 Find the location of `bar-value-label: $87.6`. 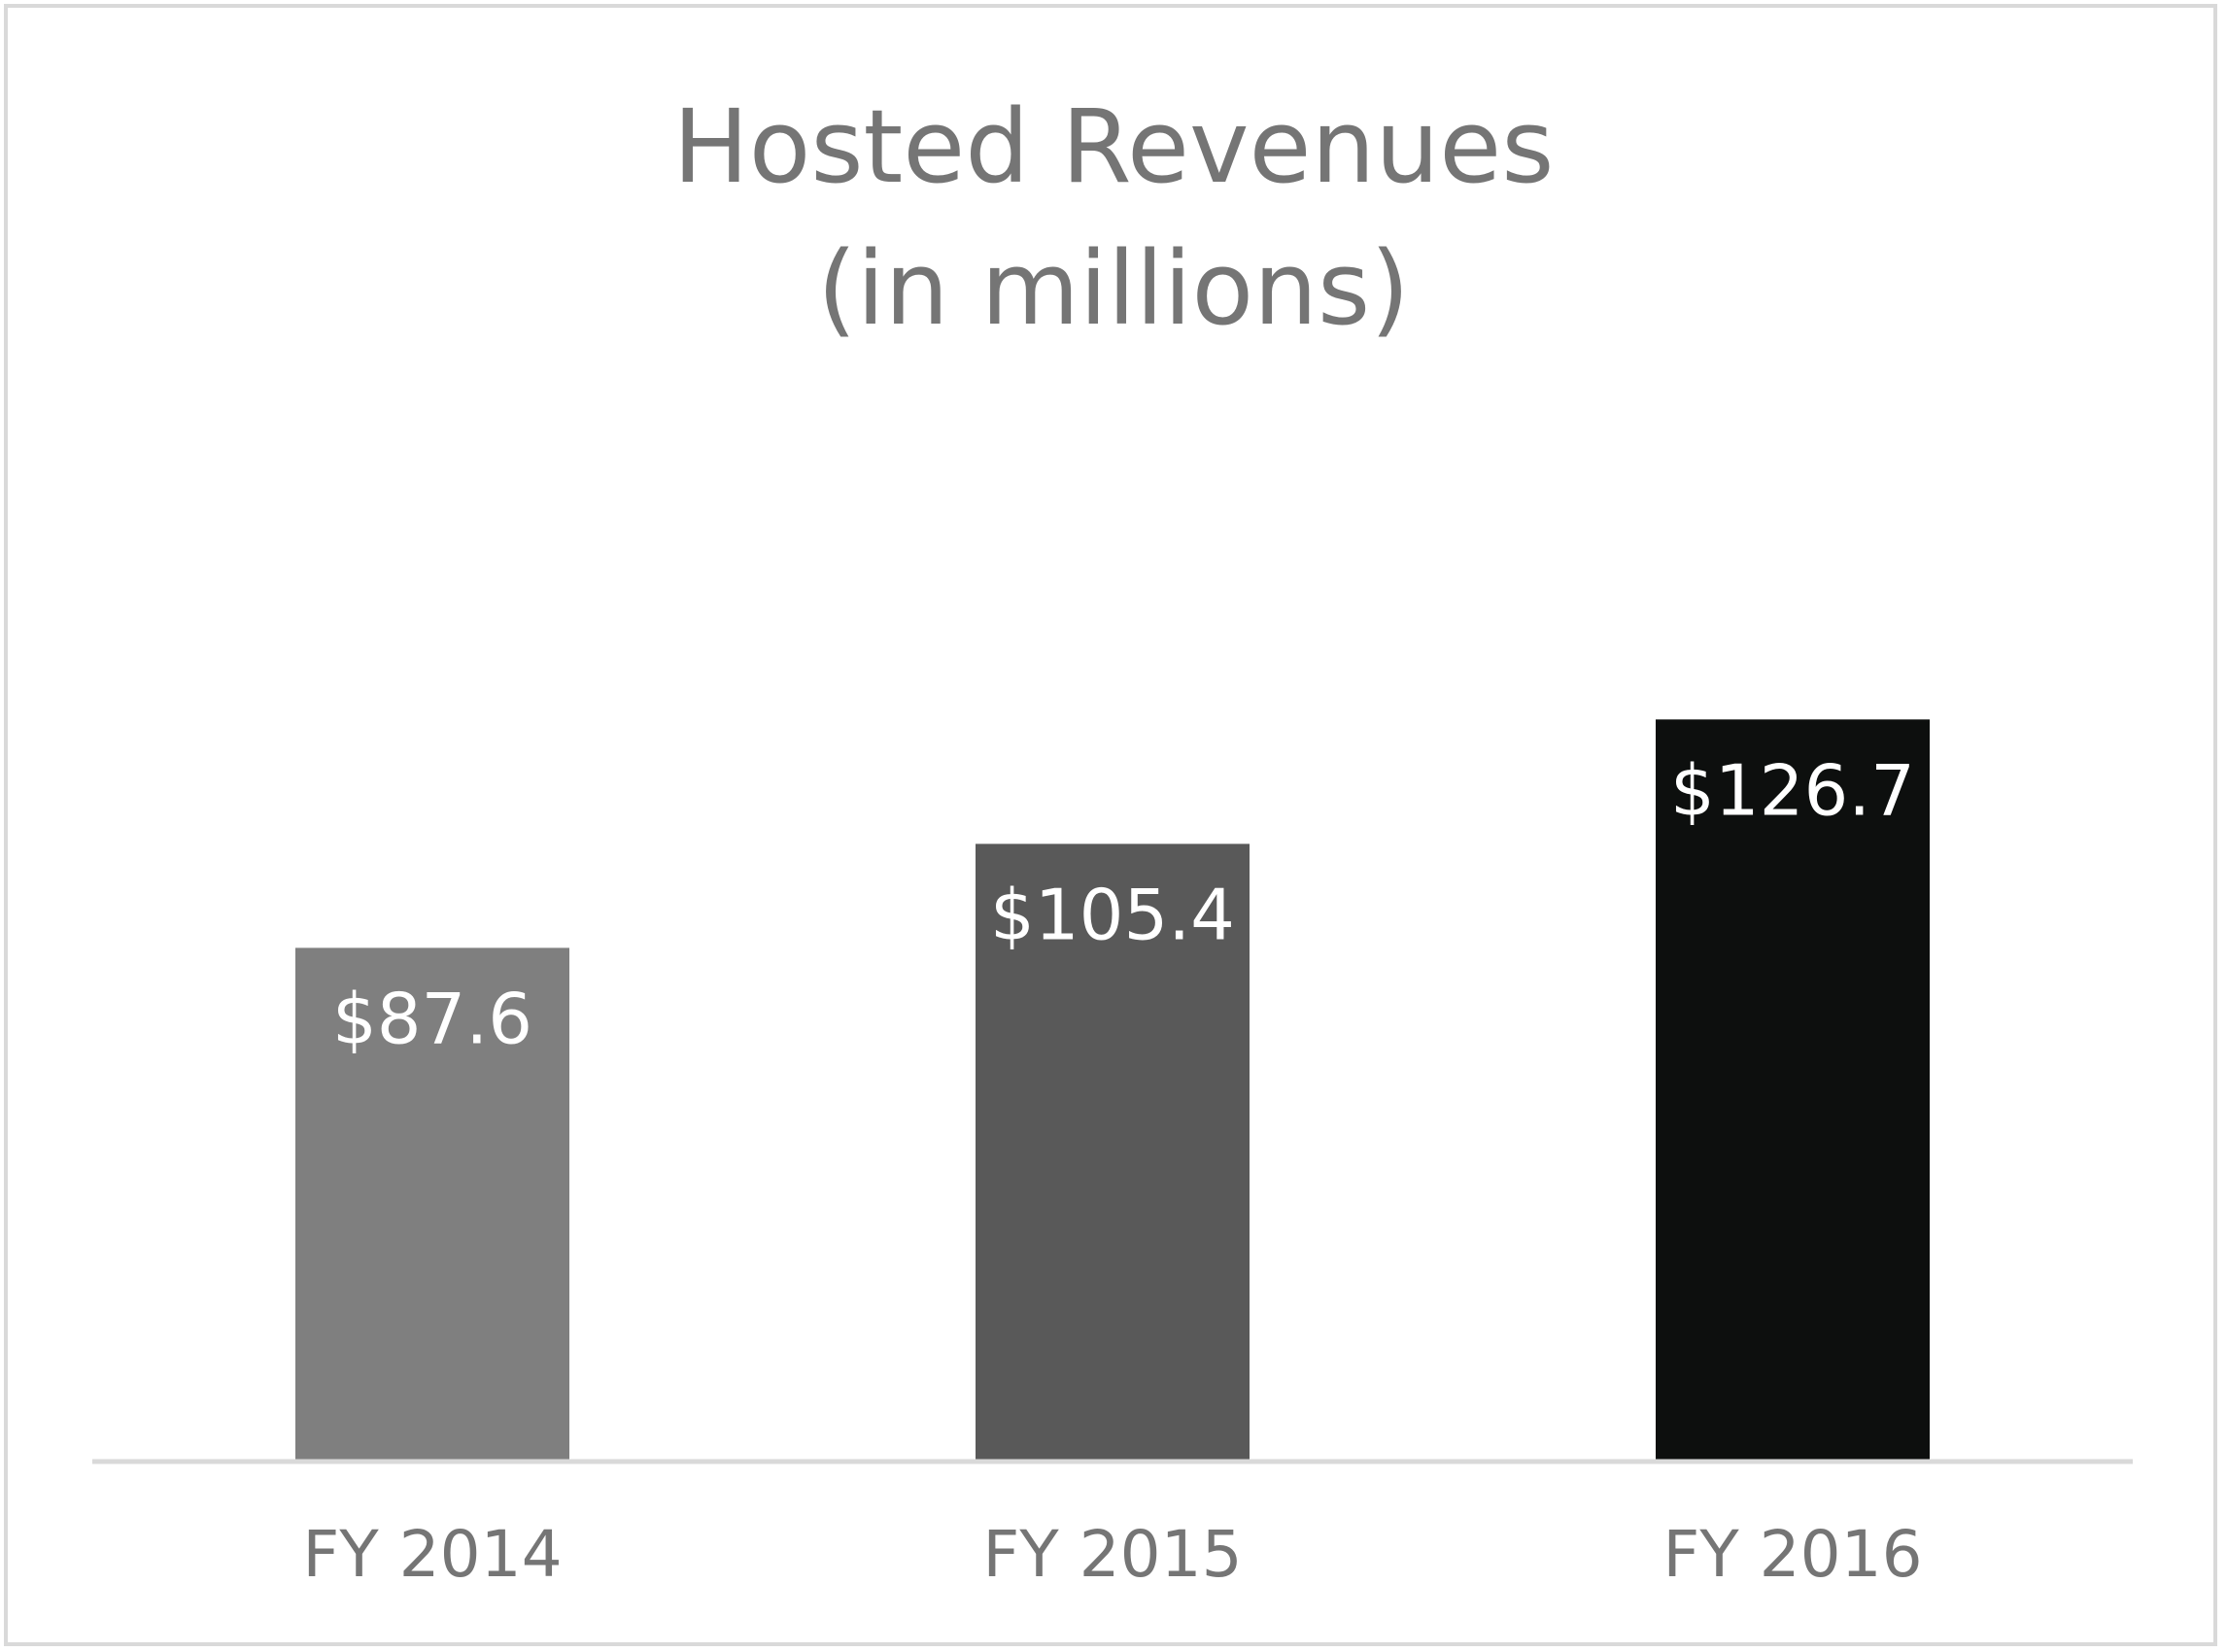

bar-value-label: $87.6 is located at coordinates (432, 1019).